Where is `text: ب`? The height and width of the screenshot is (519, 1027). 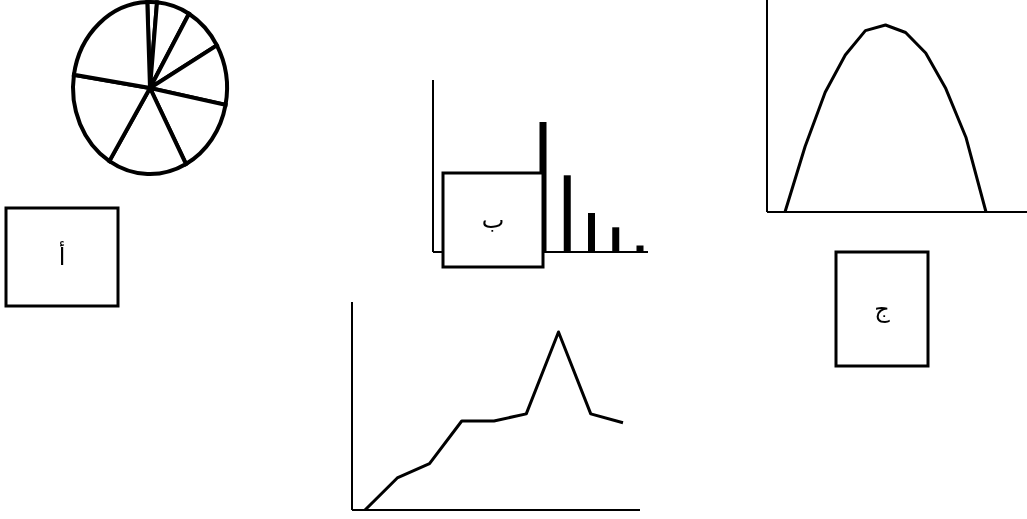
text: ب is located at coordinates (493, 220).